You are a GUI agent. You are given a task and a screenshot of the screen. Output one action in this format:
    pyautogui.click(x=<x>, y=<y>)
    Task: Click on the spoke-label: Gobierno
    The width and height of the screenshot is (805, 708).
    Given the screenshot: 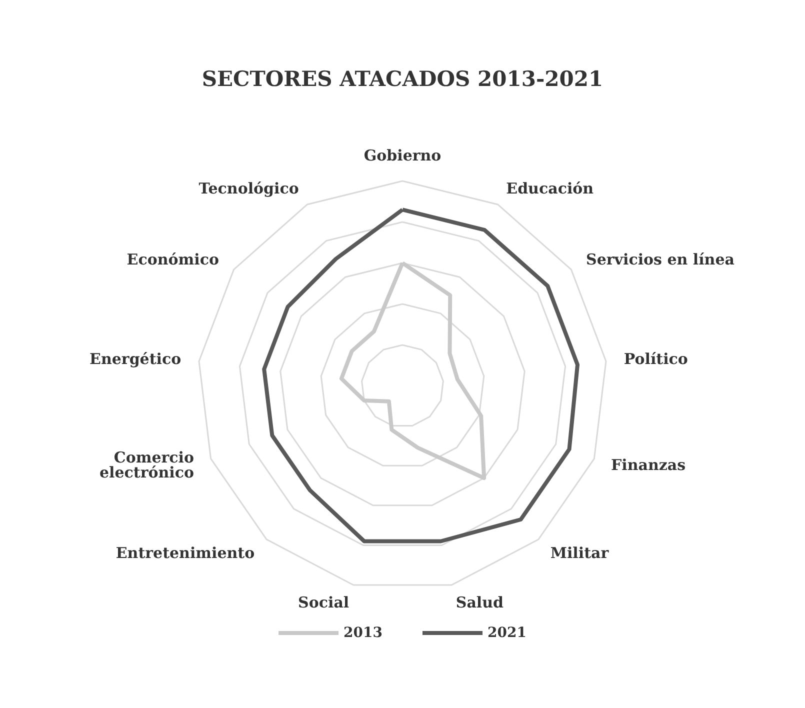 What is the action you would take?
    pyautogui.click(x=403, y=155)
    